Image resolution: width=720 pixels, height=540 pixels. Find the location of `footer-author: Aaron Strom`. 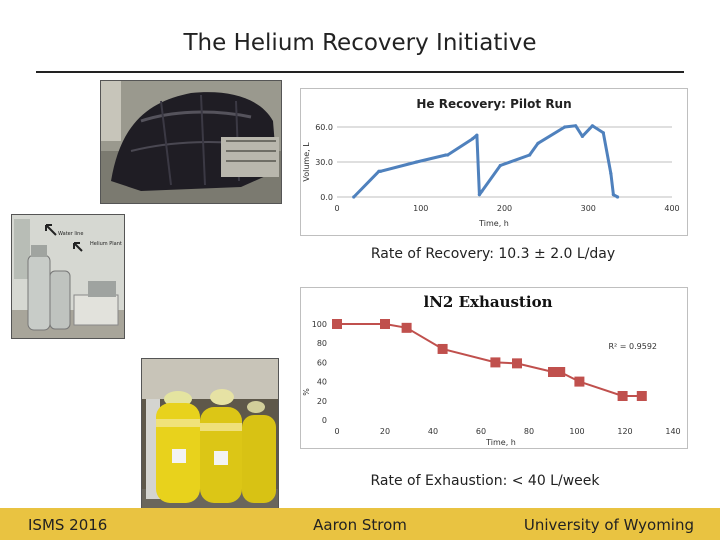

footer-author: Aaron Strom is located at coordinates (360, 525).